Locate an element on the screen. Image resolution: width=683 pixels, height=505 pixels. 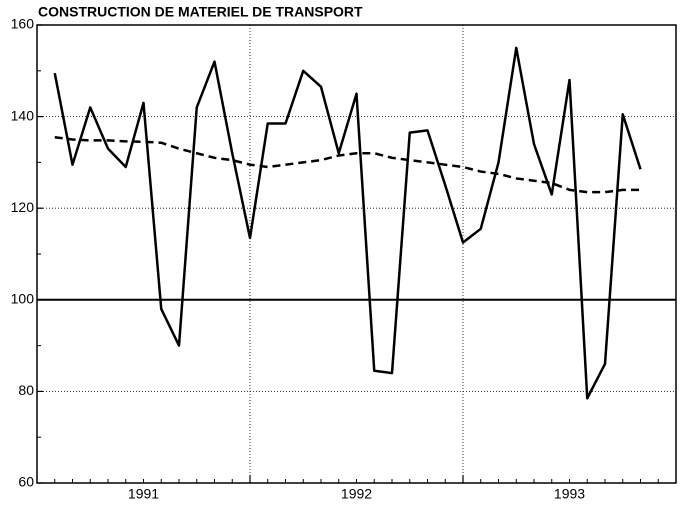
y-tick-label: 100 is located at coordinates (23, 299).